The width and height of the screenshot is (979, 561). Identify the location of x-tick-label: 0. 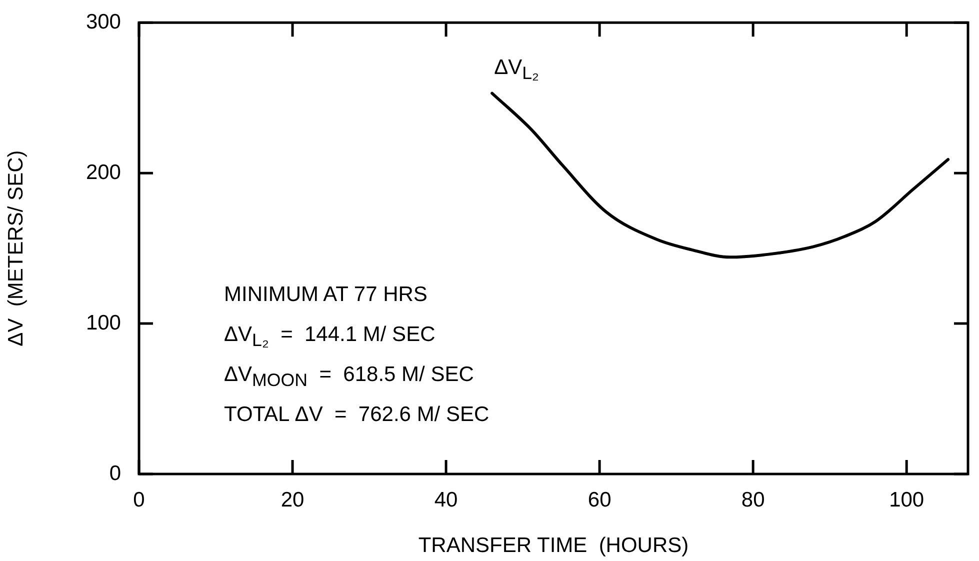
(139, 500).